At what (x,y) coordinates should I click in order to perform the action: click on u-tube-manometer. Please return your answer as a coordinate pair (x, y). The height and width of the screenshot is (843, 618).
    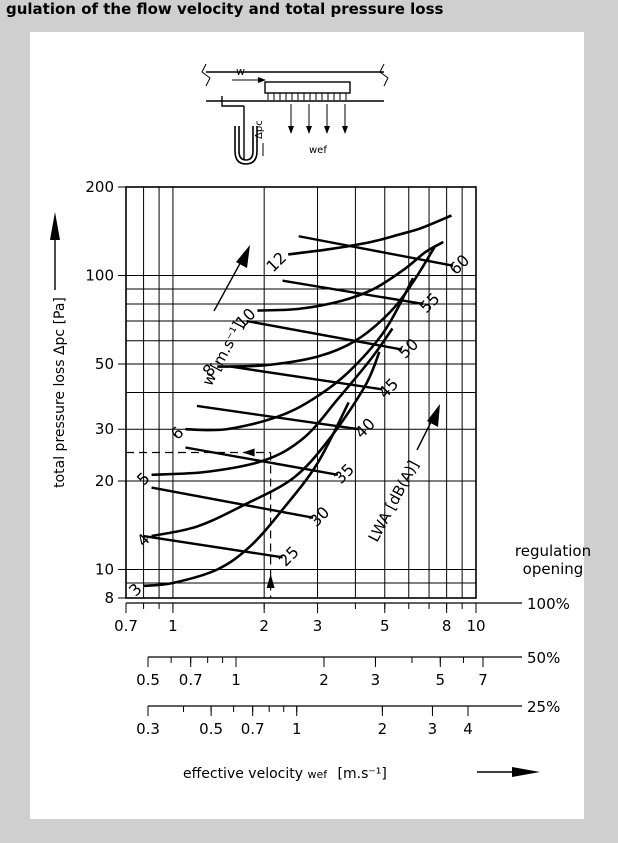
    Looking at the image, I should click on (246, 145).